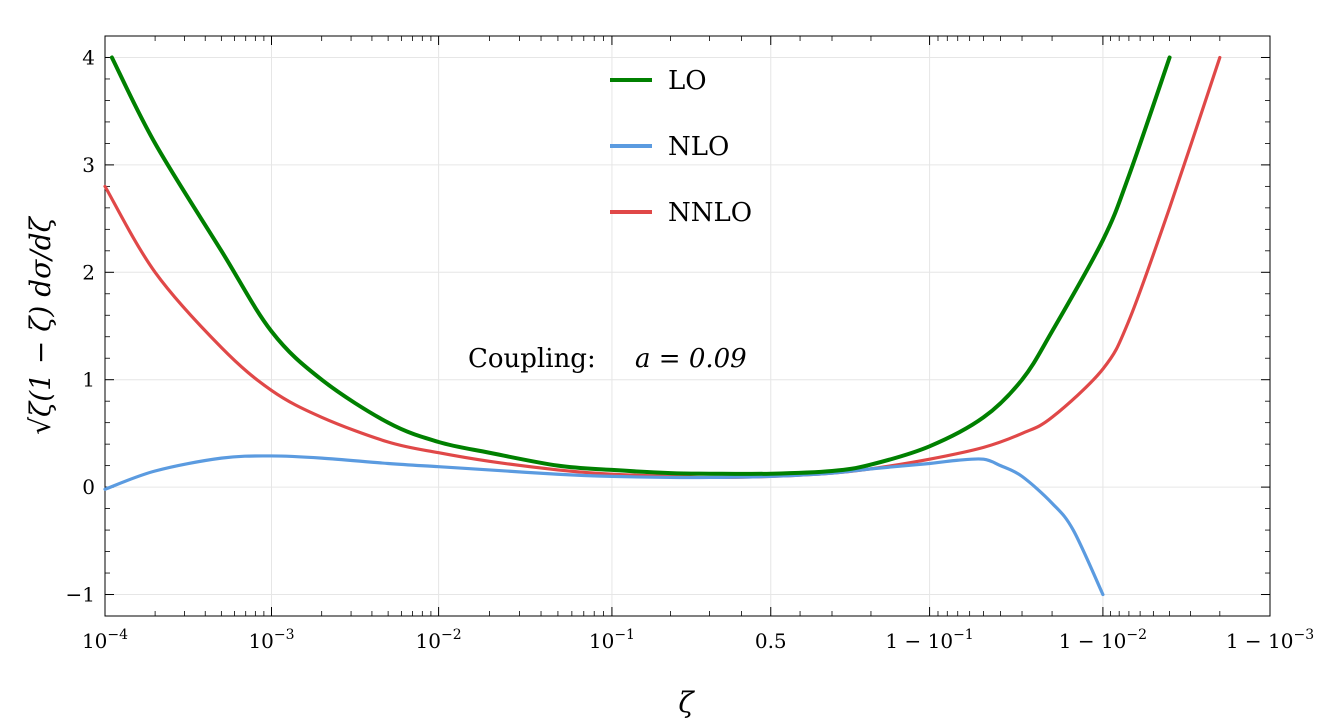  I want to click on x-tick-label: 1 − 10−2, so click(1103, 640).